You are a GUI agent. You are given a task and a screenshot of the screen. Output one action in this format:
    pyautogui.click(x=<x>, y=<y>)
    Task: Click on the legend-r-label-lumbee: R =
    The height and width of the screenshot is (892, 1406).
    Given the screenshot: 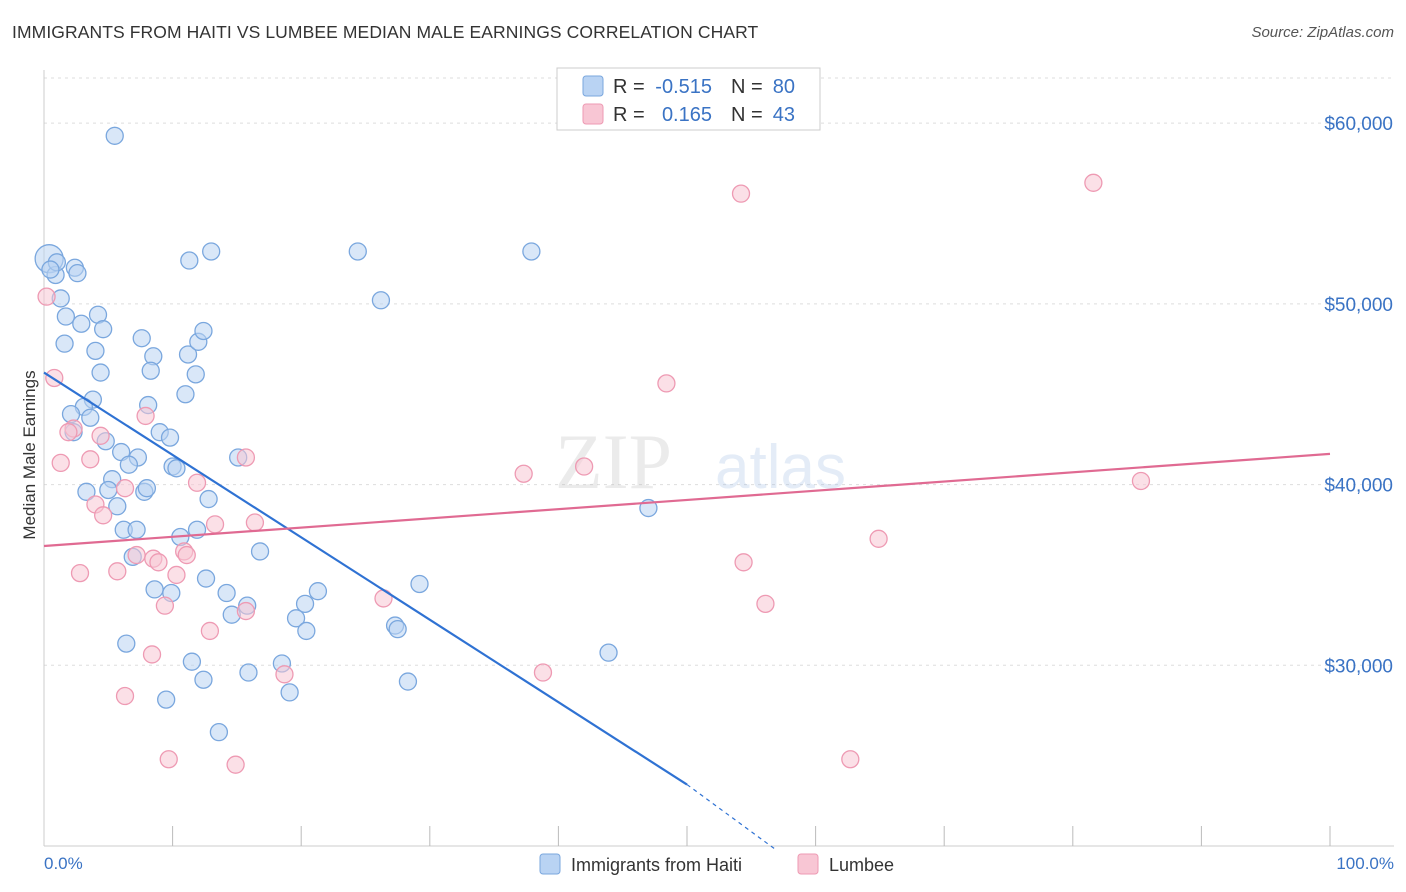 What is the action you would take?
    pyautogui.click(x=629, y=115)
    